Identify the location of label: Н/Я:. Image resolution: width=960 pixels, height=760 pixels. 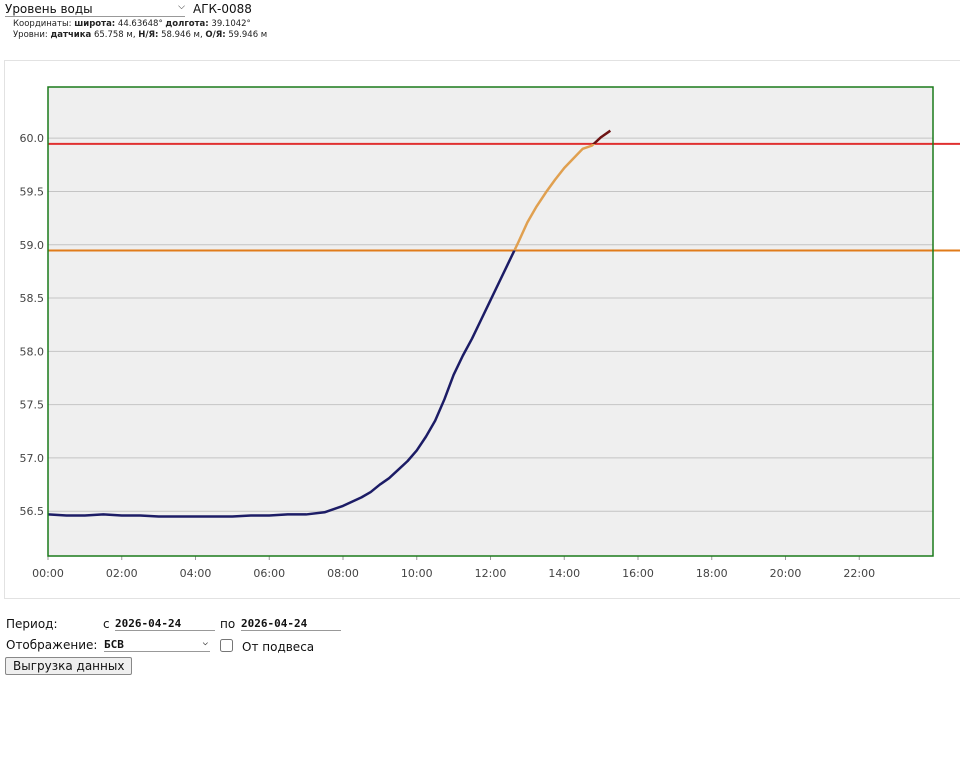
(148, 35).